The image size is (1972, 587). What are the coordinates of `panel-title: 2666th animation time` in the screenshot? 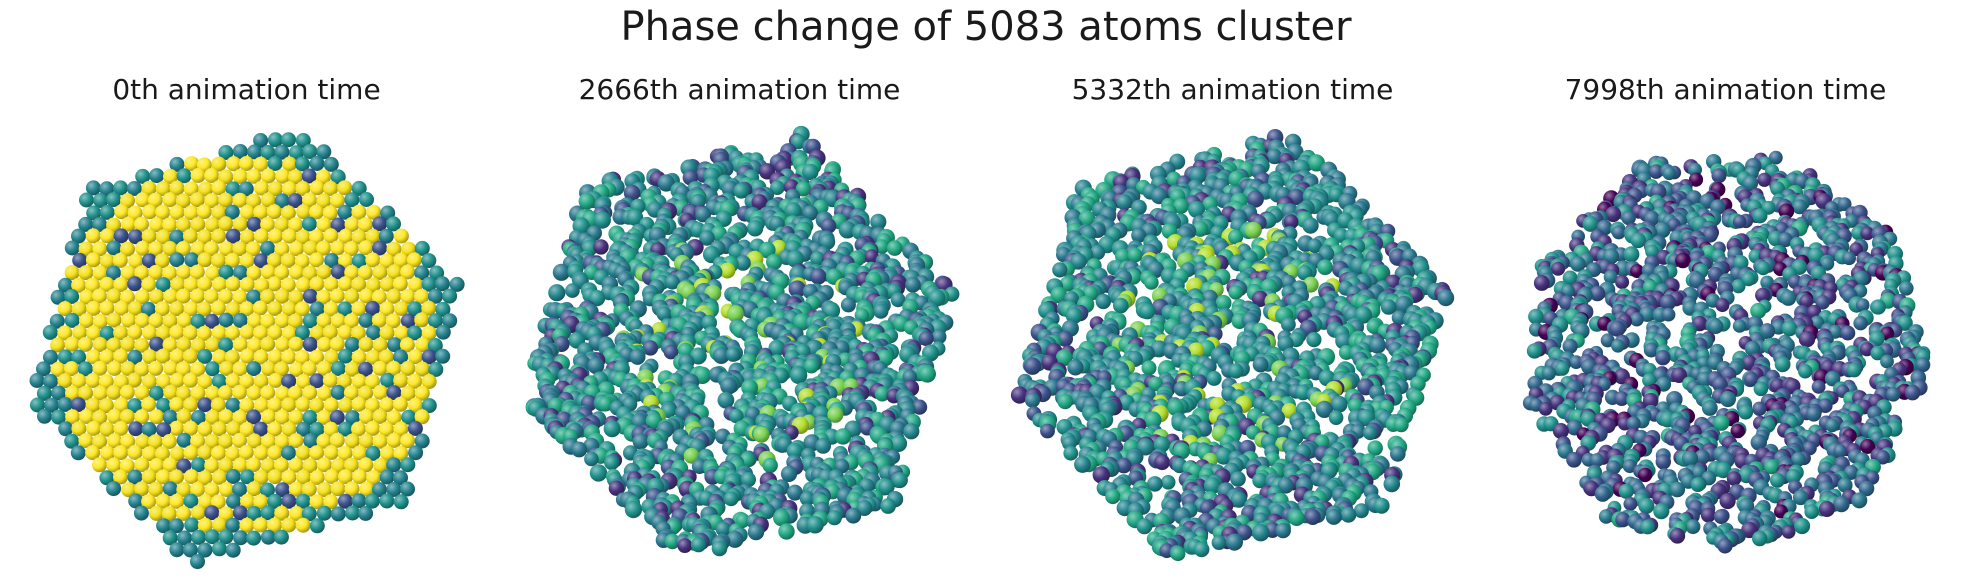 It's located at (739, 89).